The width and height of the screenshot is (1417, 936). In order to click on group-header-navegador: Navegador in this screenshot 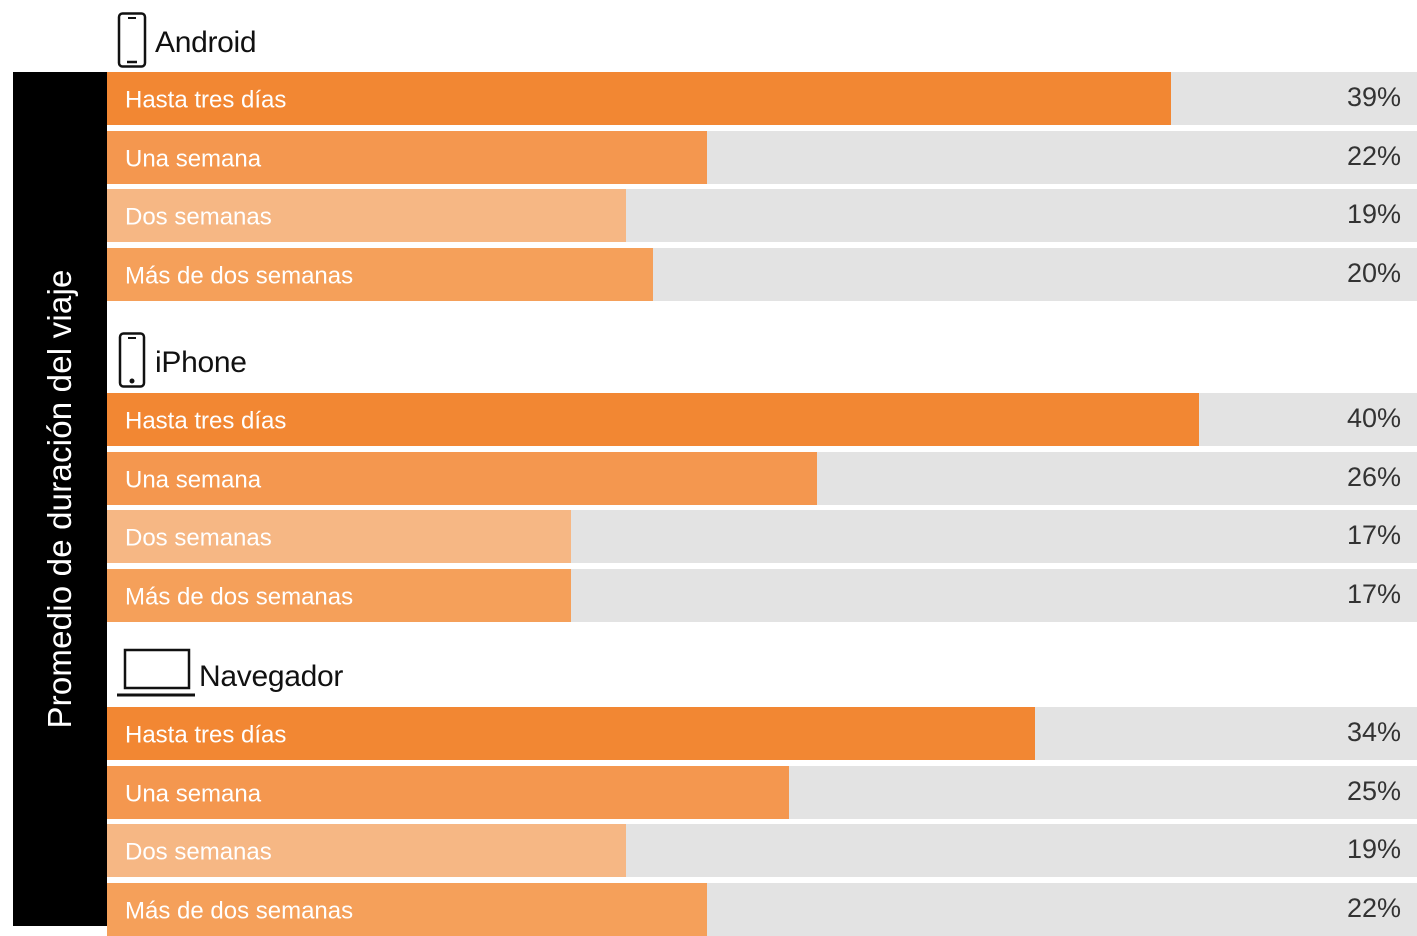, I will do `click(230, 676)`.